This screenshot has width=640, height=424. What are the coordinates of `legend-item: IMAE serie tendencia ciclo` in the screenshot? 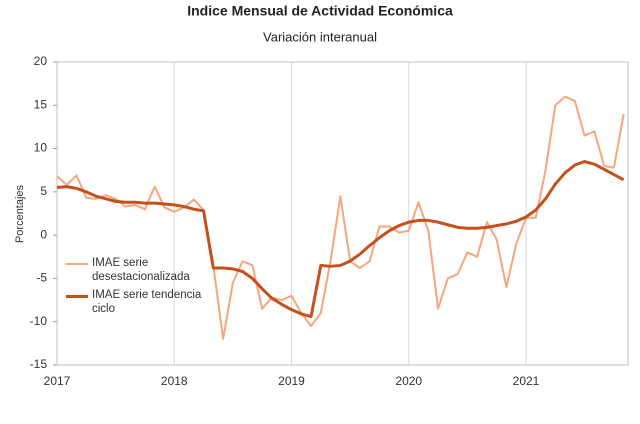 It's located at (144, 302).